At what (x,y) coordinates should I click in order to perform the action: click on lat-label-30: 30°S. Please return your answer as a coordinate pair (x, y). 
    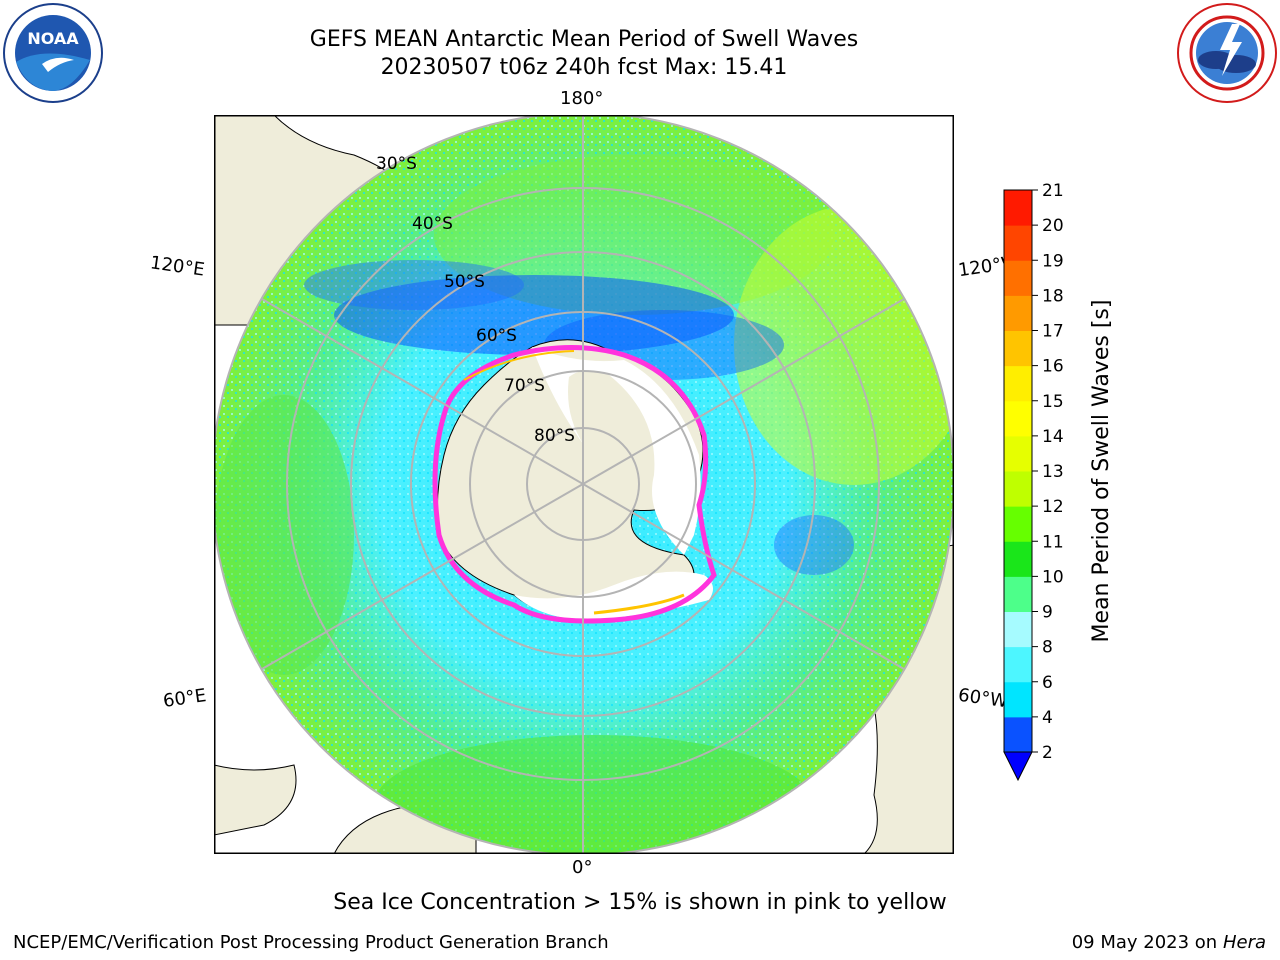
    Looking at the image, I should click on (396, 164).